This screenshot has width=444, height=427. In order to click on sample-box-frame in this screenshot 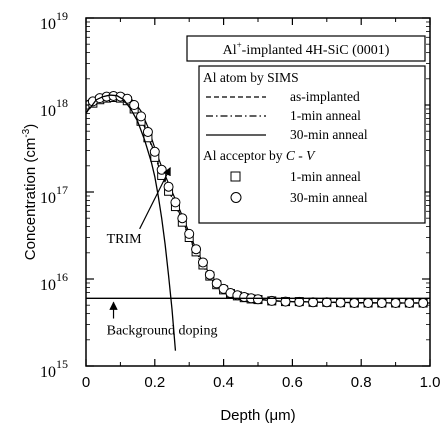, I will do `click(306, 48)`.